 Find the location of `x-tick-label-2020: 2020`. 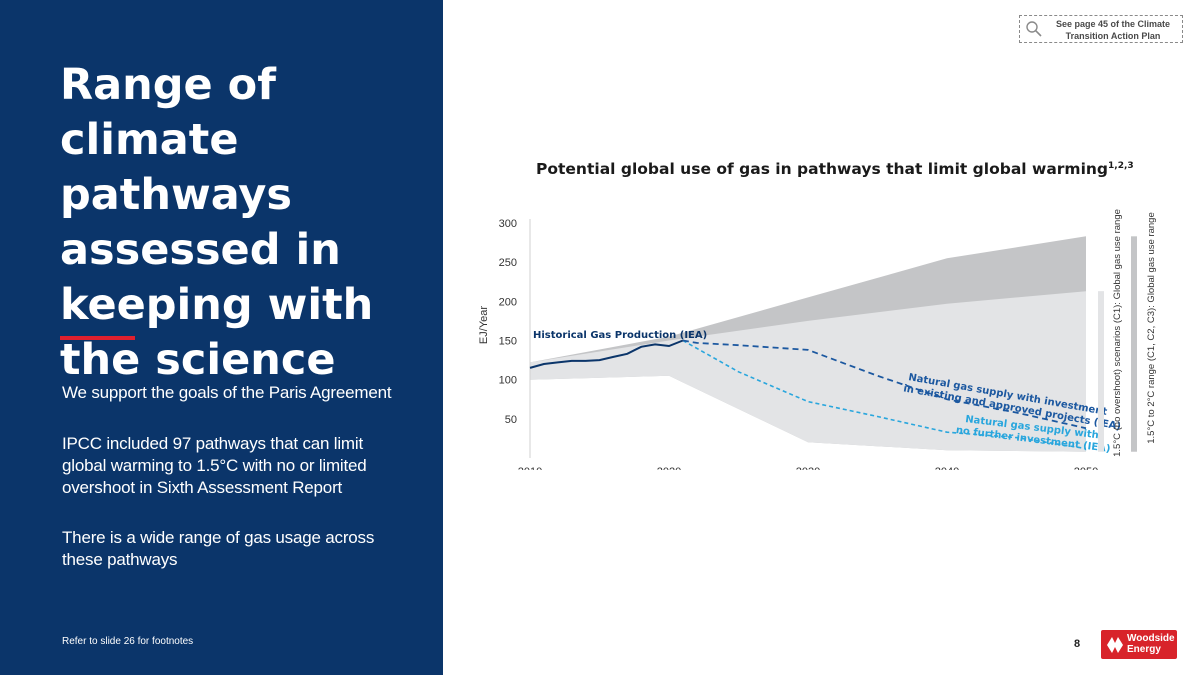

x-tick-label-2020: 2020 is located at coordinates (669, 468).